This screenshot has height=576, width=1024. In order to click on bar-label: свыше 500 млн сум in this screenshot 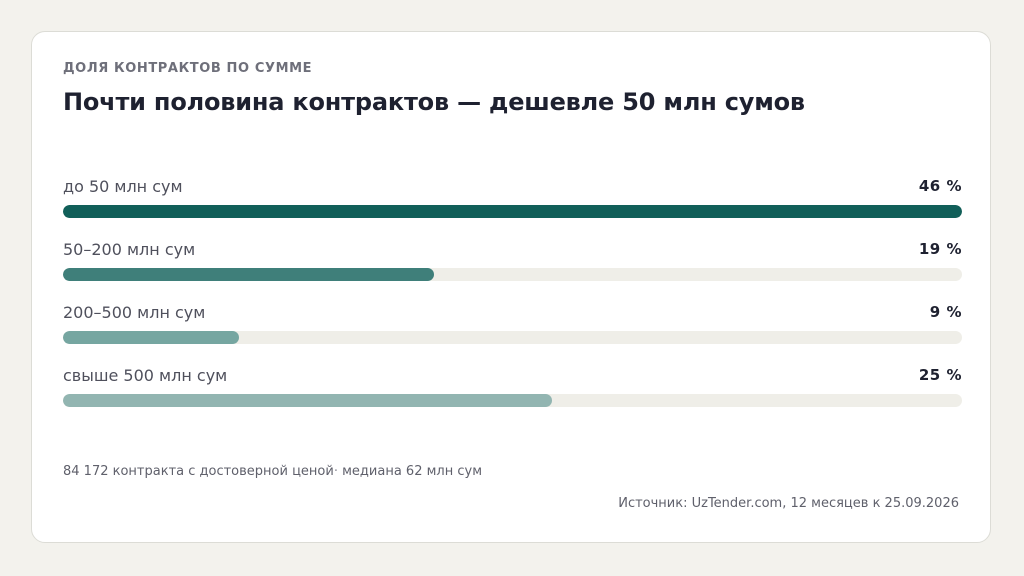, I will do `click(145, 375)`.